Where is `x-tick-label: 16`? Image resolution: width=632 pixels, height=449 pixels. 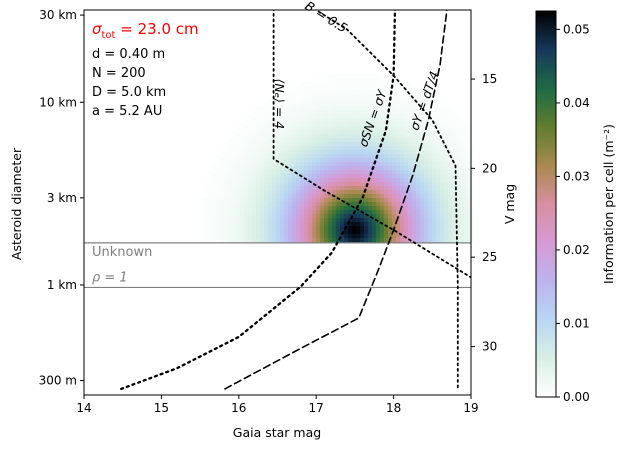
x-tick-label: 16 is located at coordinates (238, 408).